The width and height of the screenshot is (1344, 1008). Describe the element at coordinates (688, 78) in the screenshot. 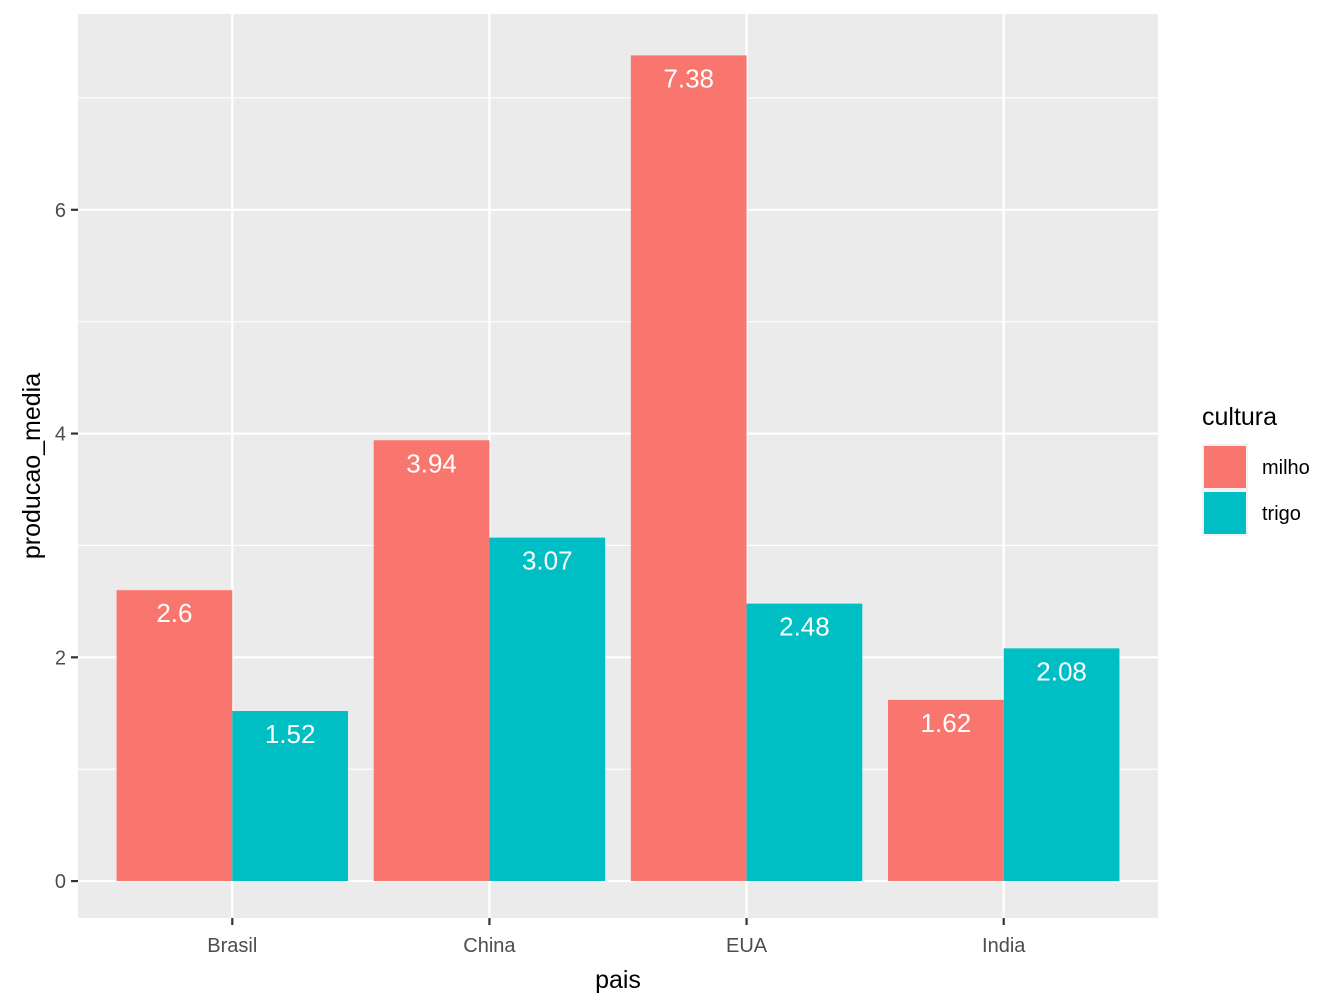

I see `bar-value-label: 7.38` at that location.